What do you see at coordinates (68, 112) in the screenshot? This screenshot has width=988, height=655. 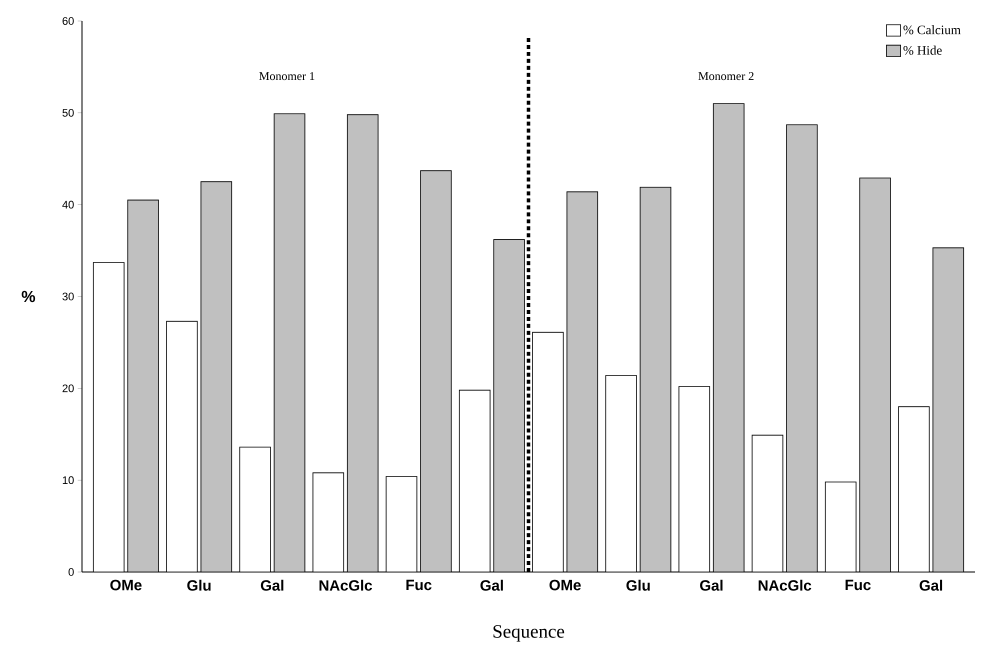 I see `y-tick-label: 50` at bounding box center [68, 112].